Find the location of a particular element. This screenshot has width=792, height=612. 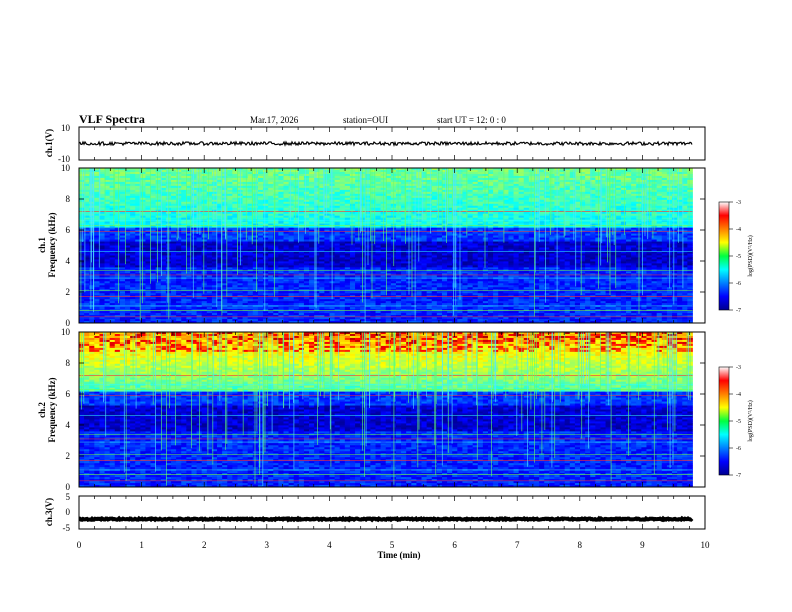

header-start-time: start UT = 12: 0 : 0 is located at coordinates (471, 120).